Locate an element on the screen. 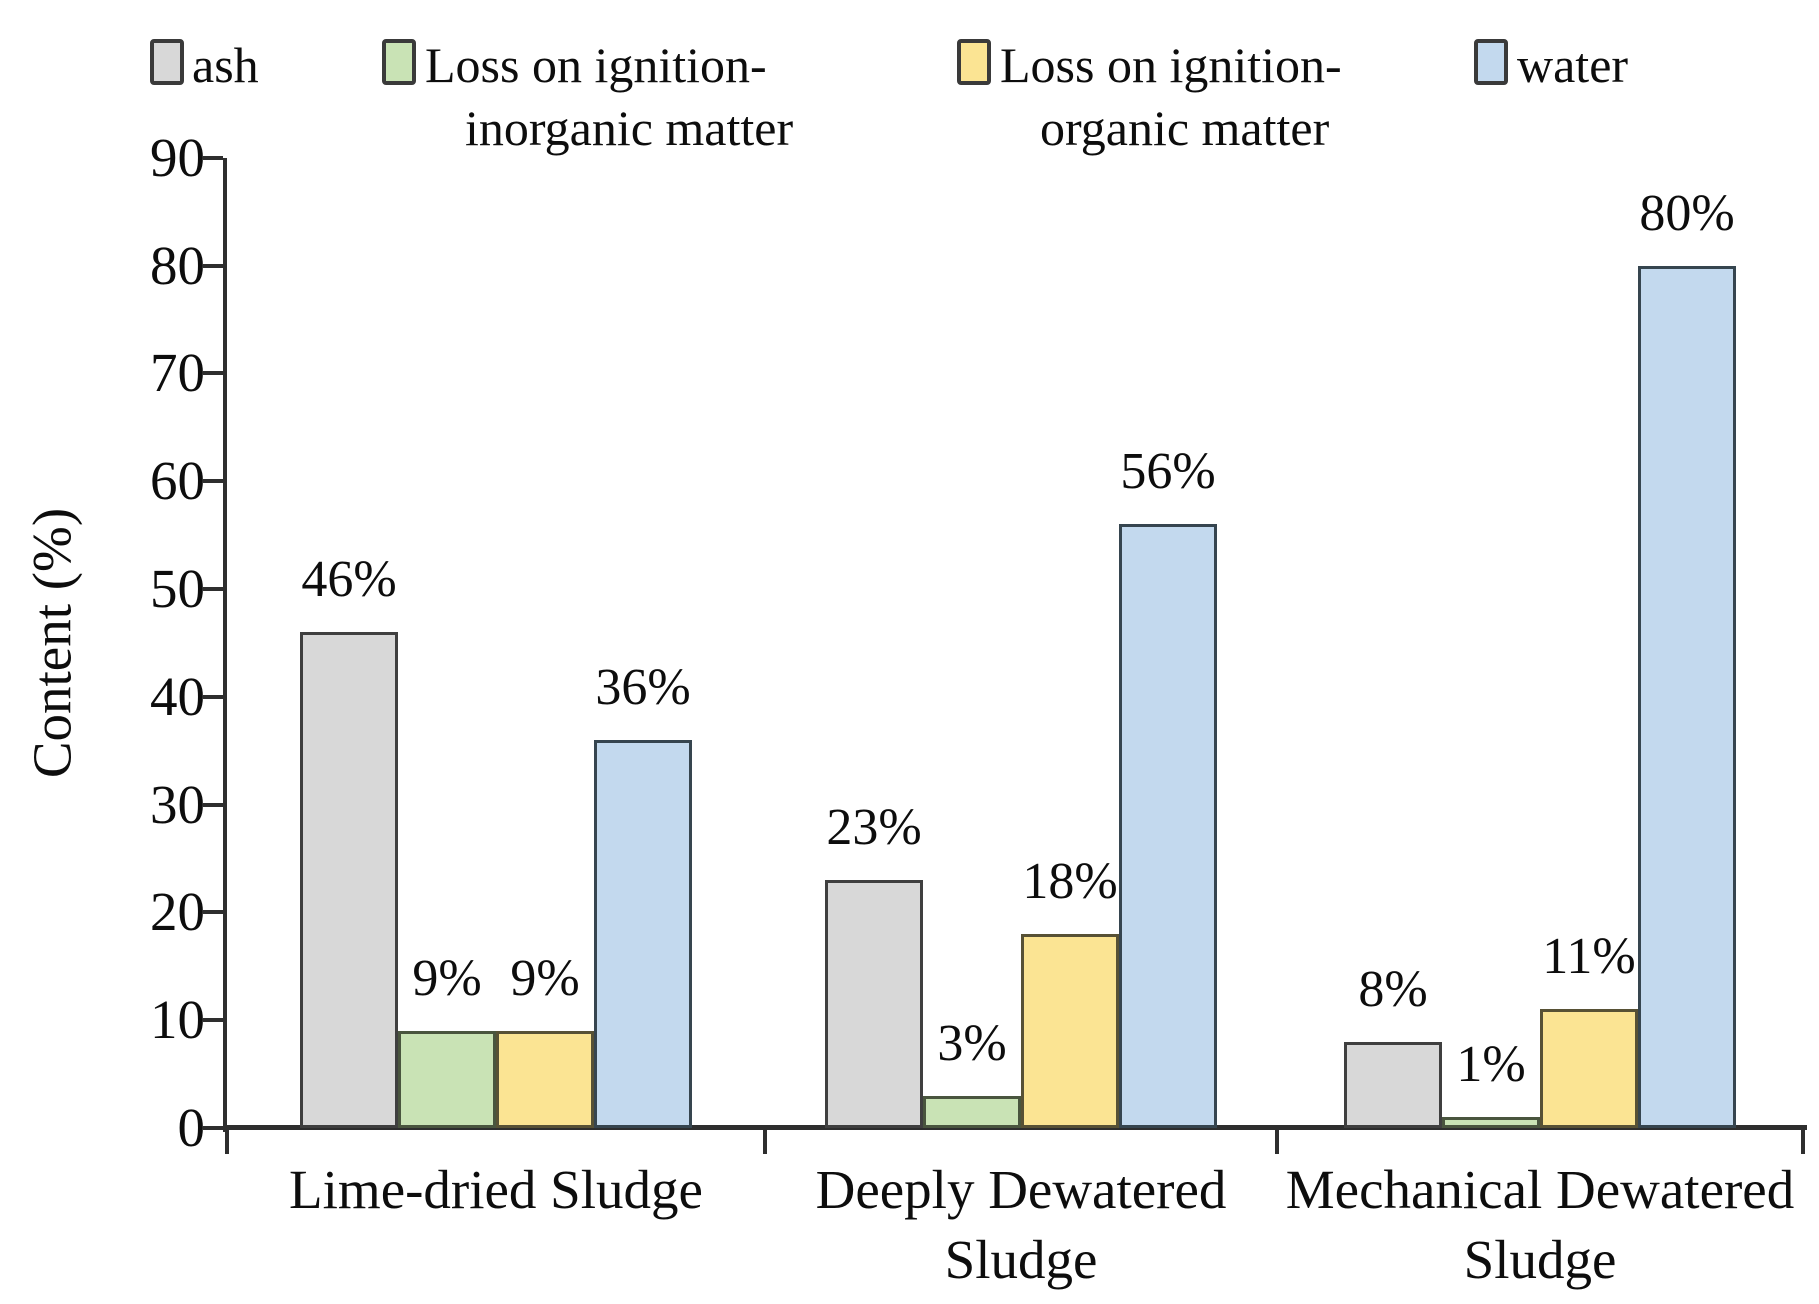 The height and width of the screenshot is (1304, 1819). x-category-label: Mechanical Dewatered is located at coordinates (1540, 1189).